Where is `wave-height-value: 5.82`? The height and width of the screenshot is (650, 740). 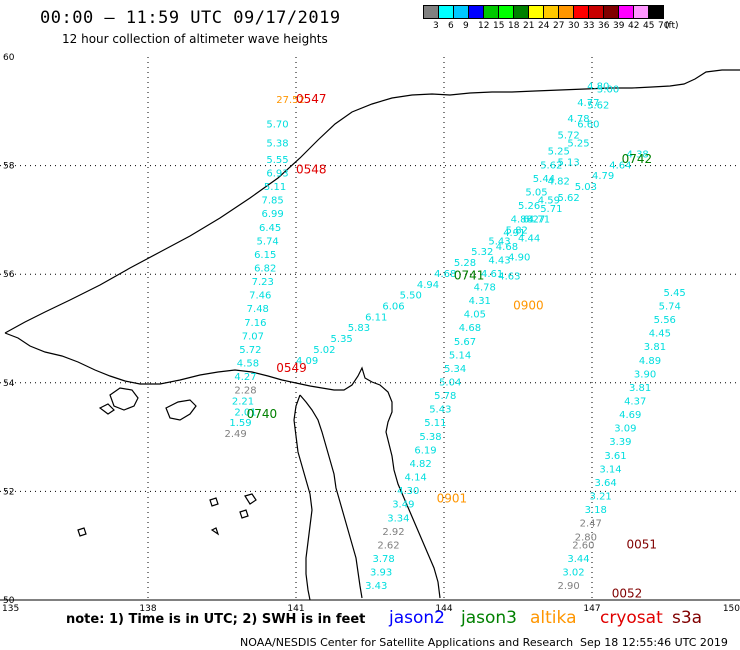
wave-height-value: 5.82 is located at coordinates (517, 230).